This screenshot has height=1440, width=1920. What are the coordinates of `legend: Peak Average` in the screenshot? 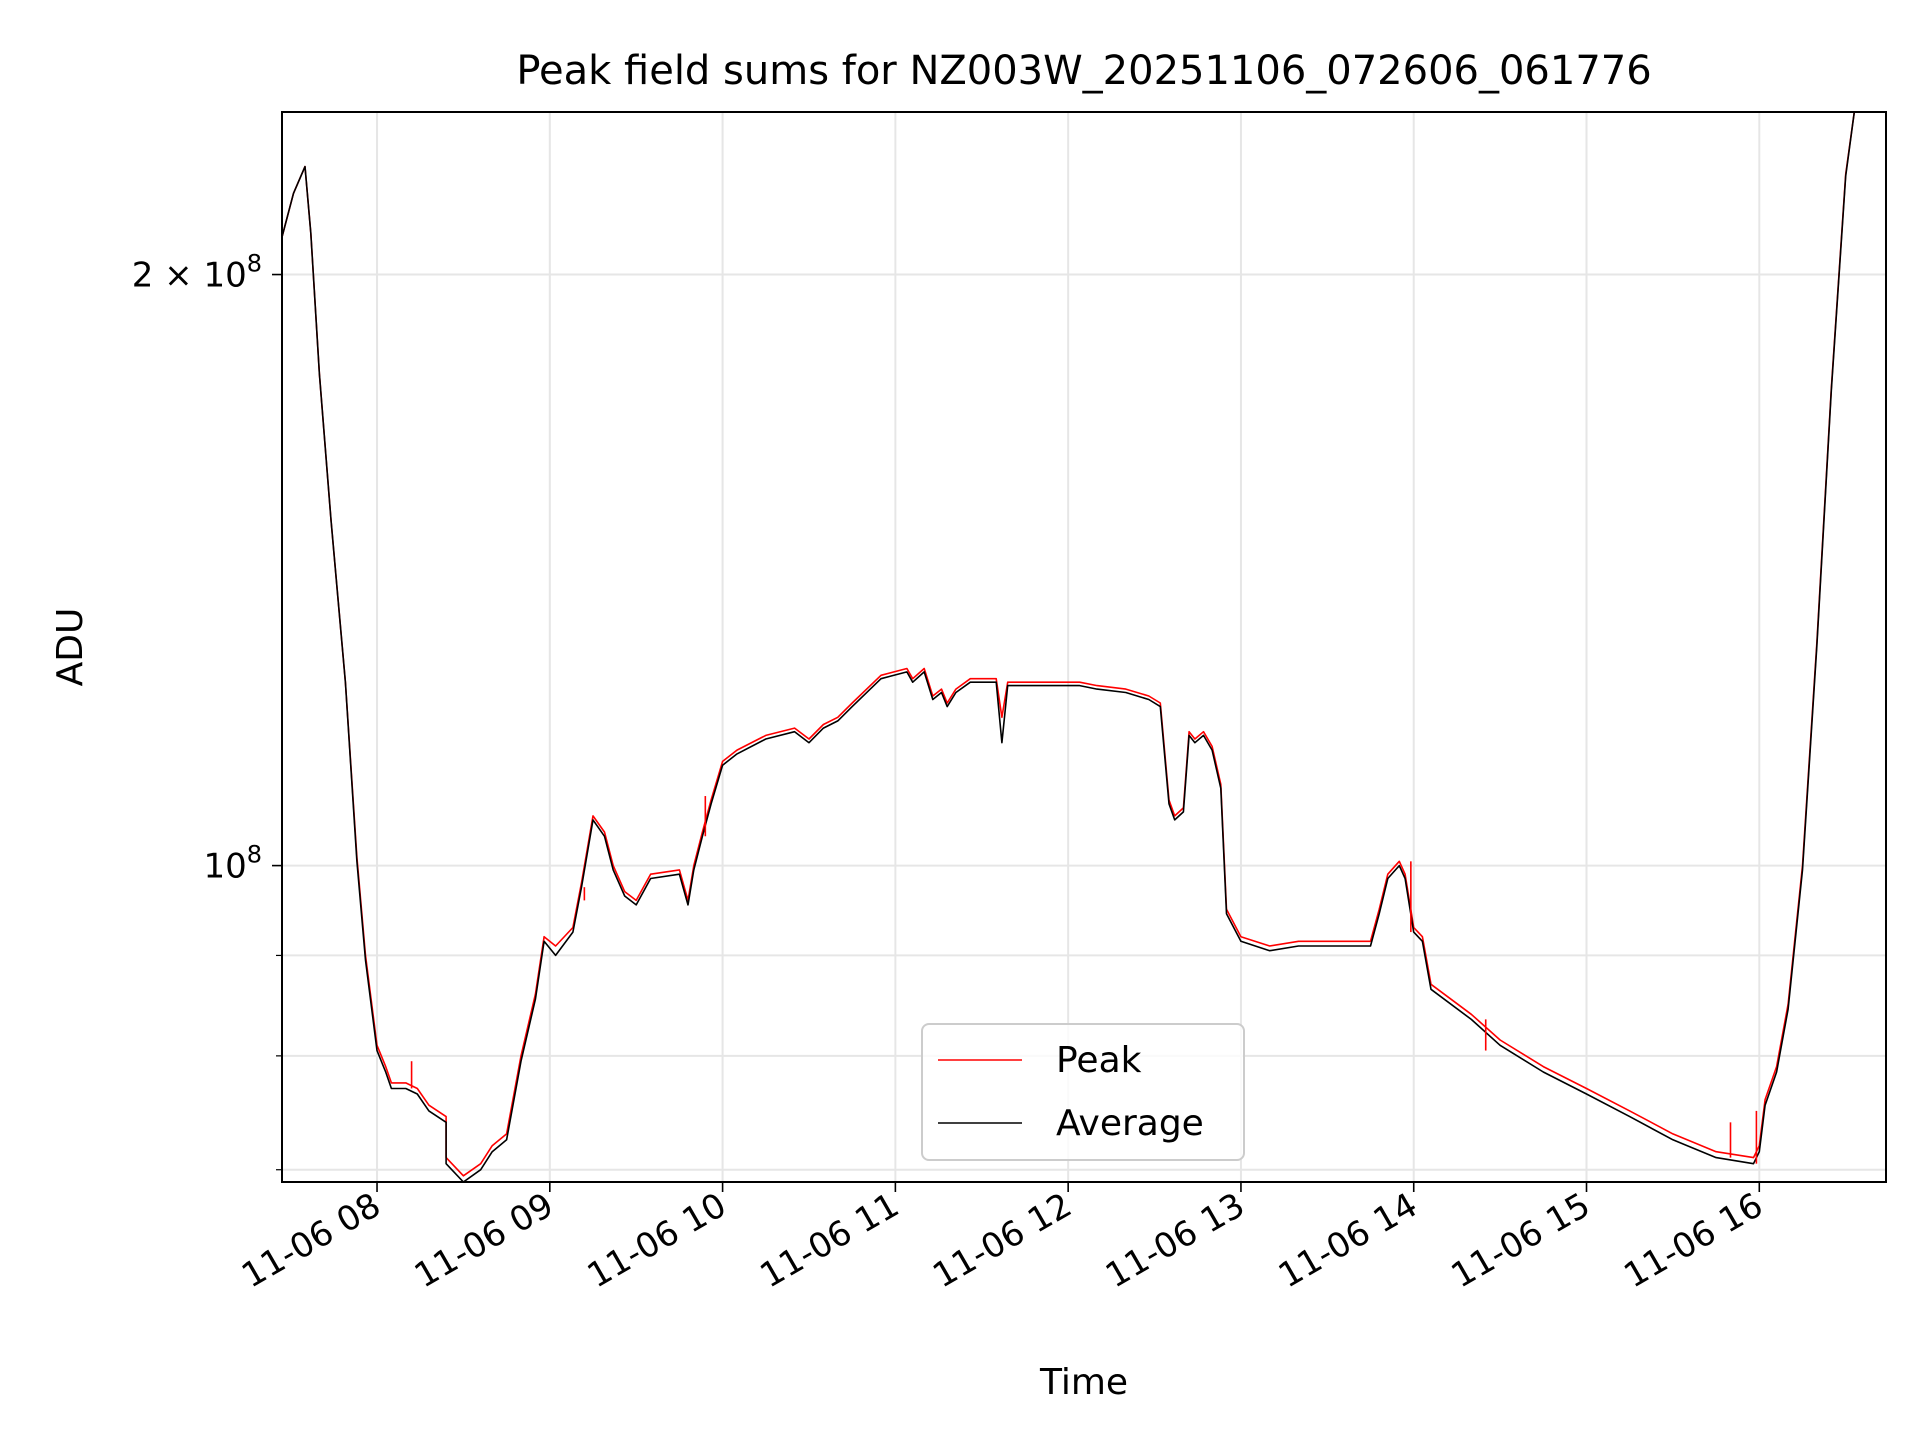 It's located at (1083, 1092).